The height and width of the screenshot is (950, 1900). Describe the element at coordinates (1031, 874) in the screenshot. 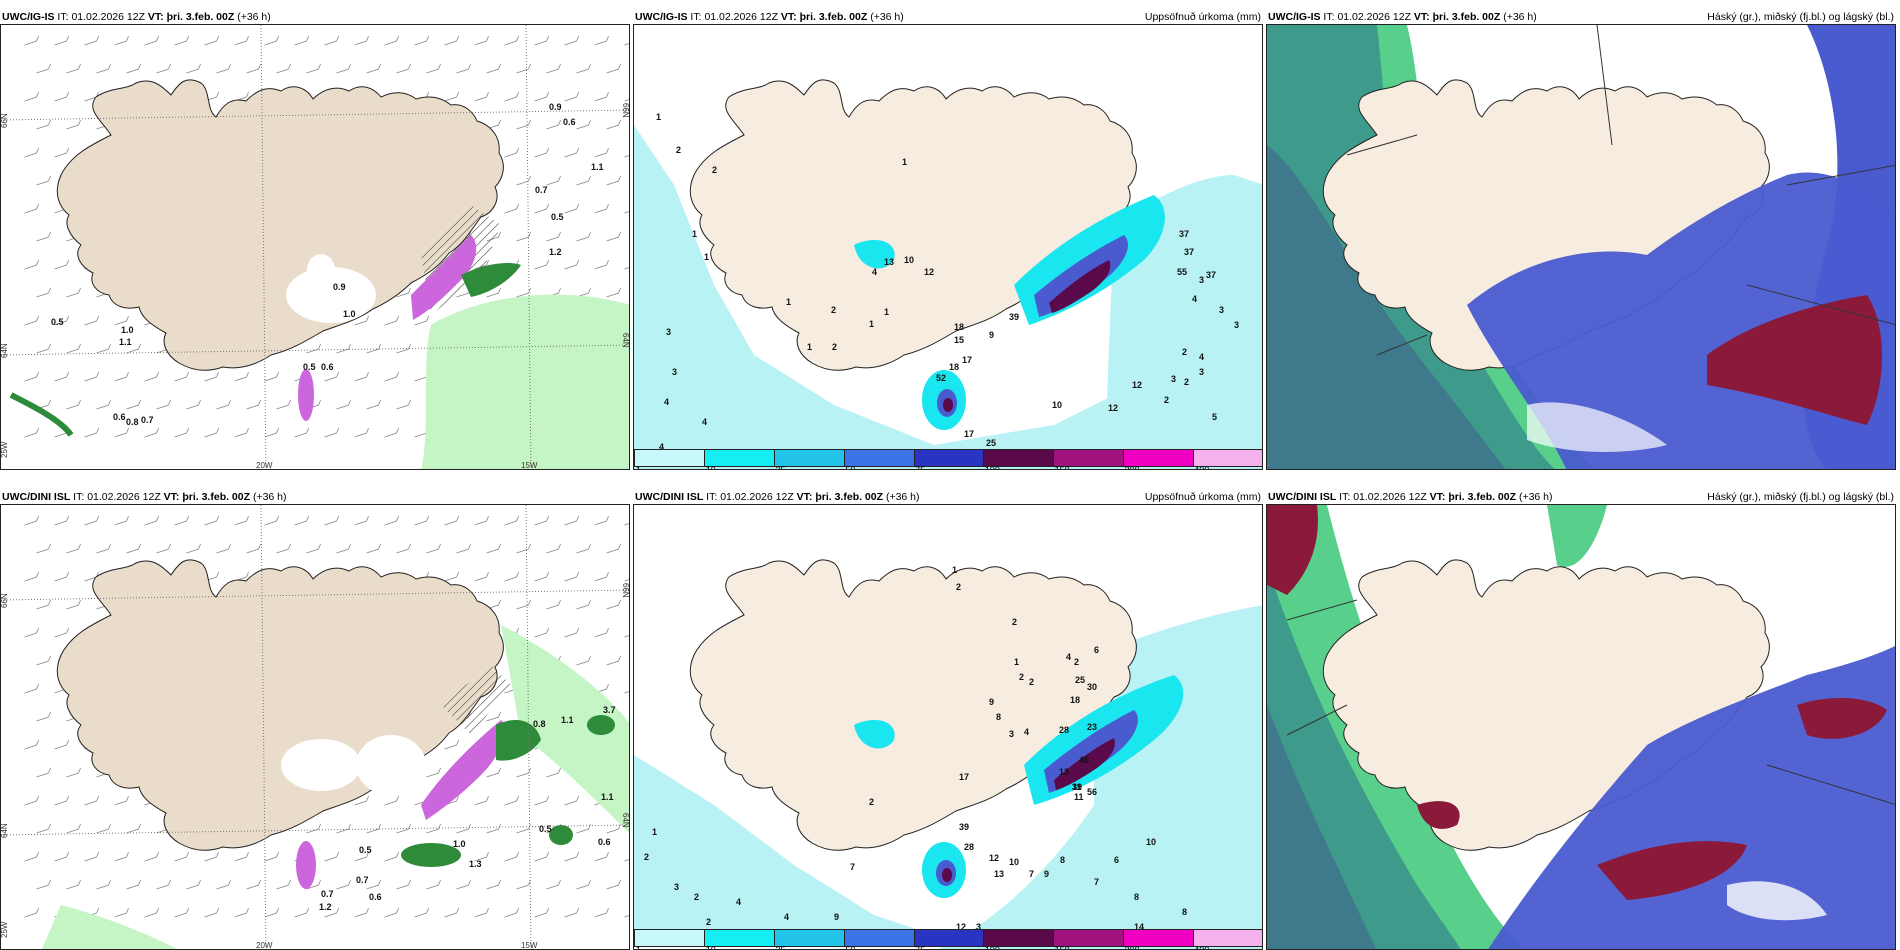

I see `value-label: 7` at that location.